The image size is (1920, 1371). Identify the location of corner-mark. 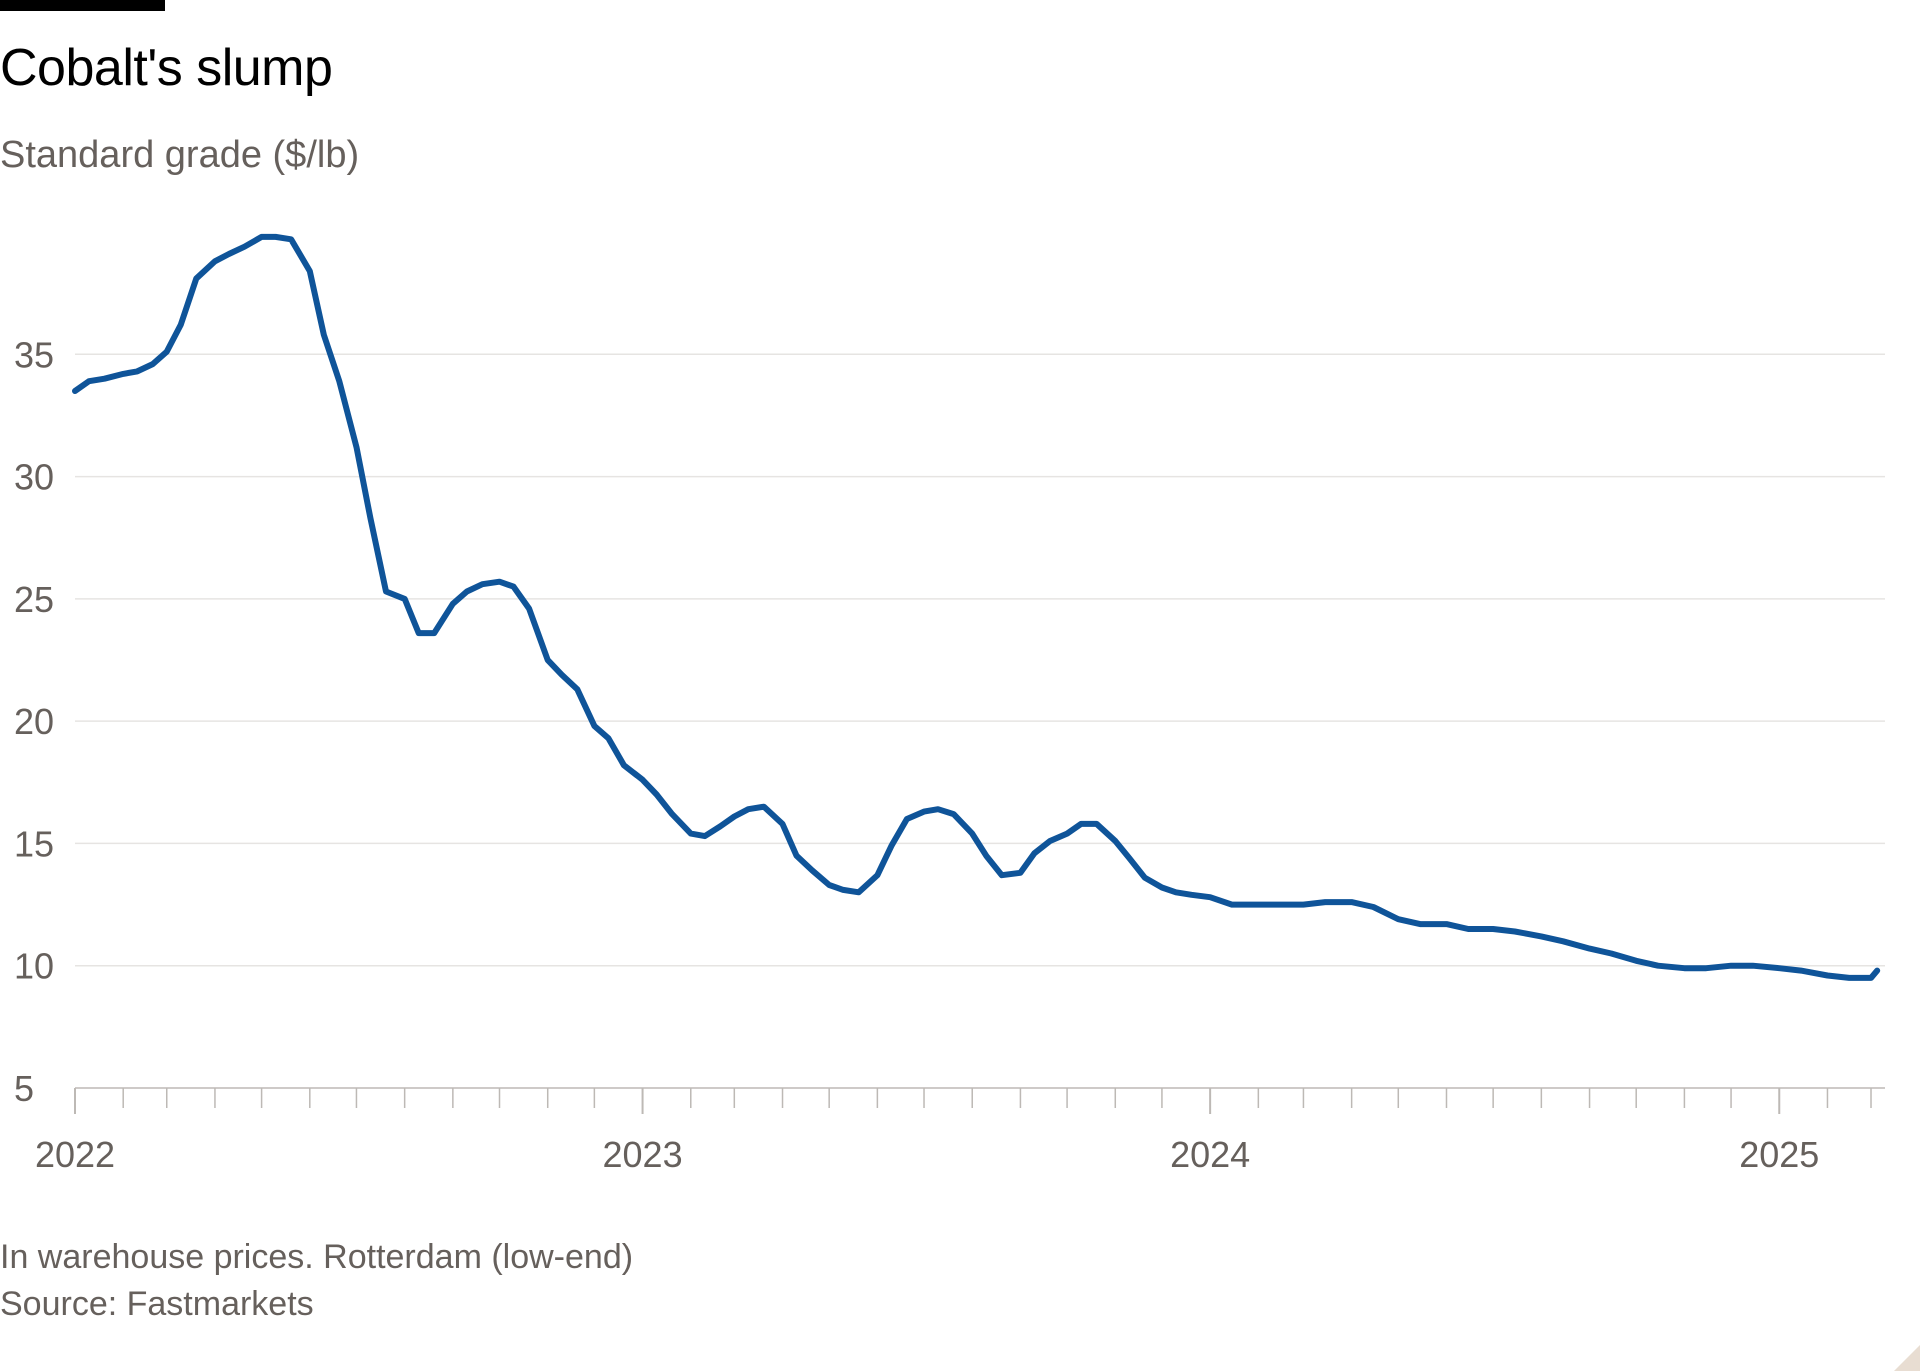
(1907, 1358).